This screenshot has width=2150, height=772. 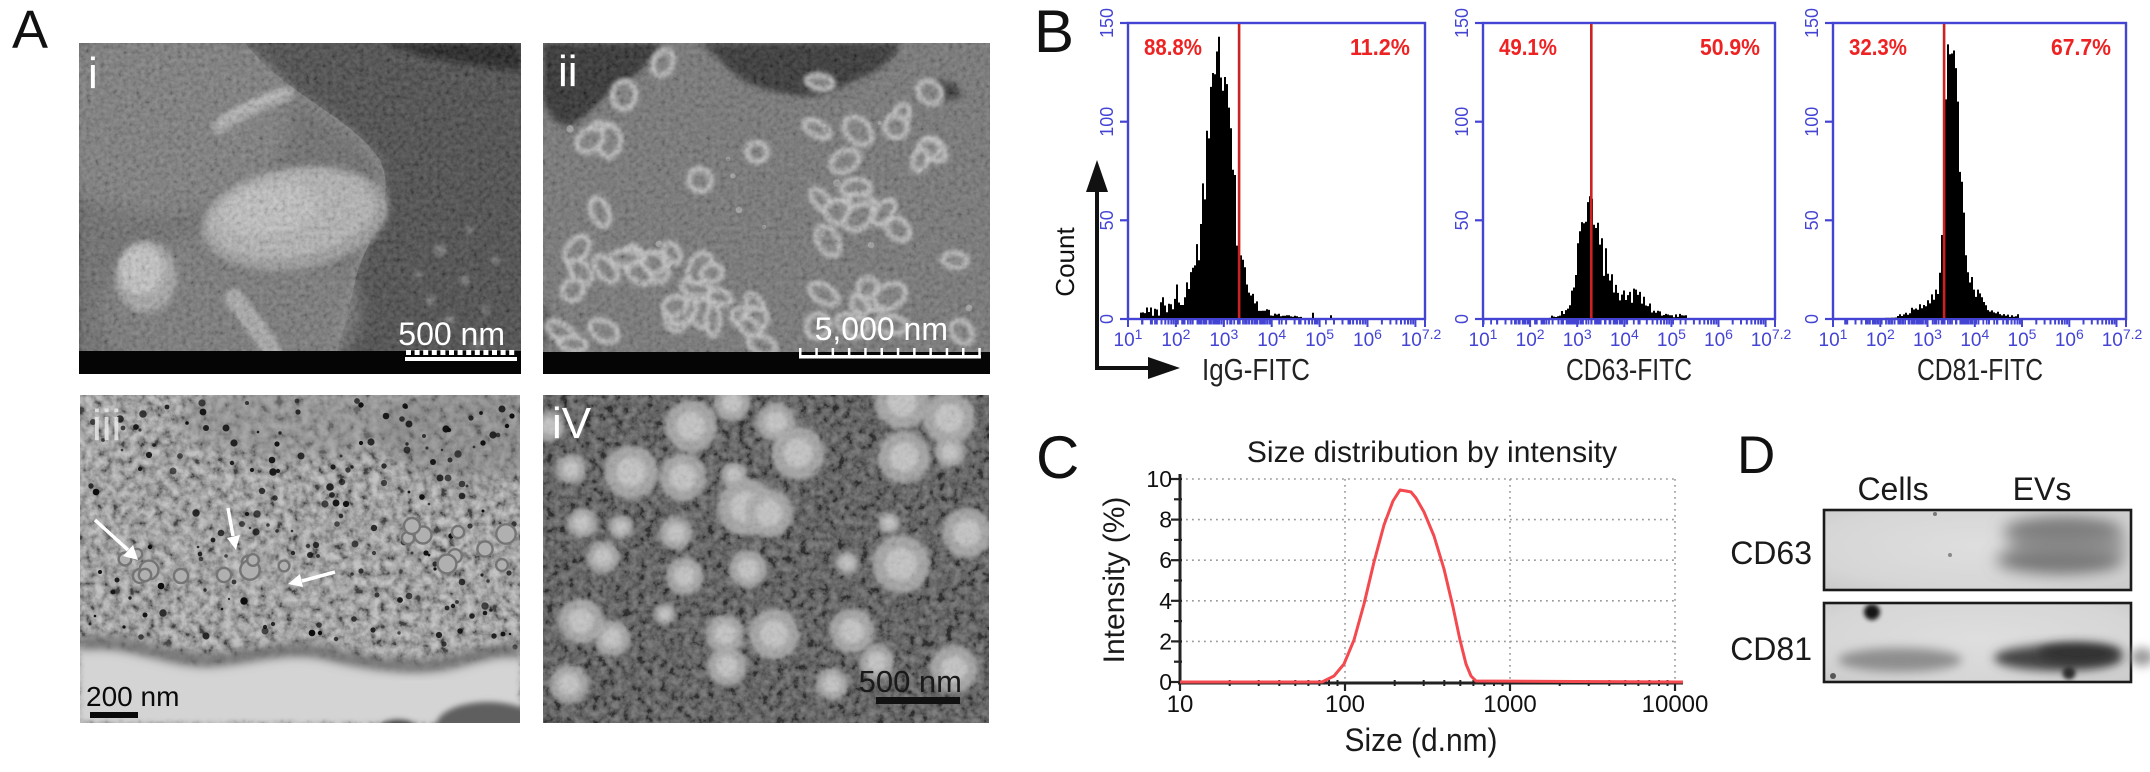 What do you see at coordinates (568, 71) in the screenshot?
I see `svg-text: ii` at bounding box center [568, 71].